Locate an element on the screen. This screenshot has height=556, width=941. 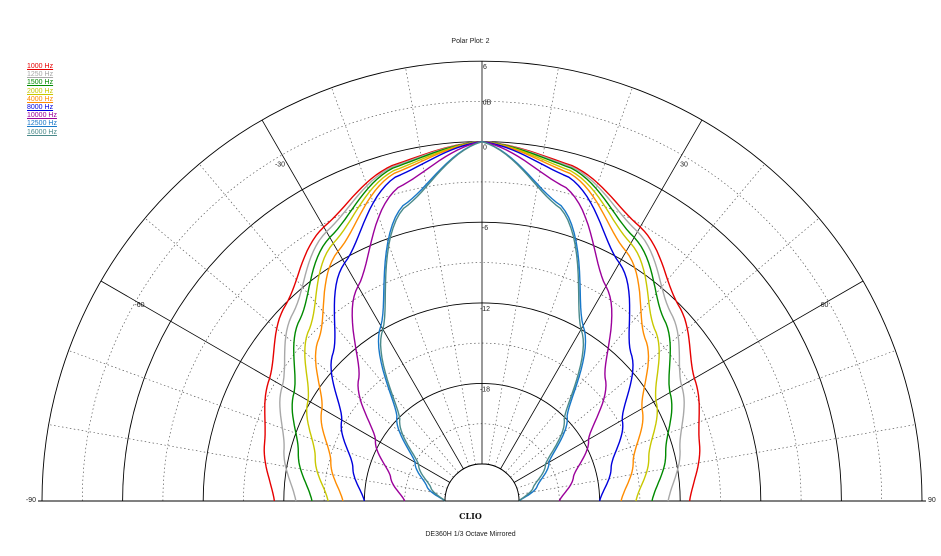
angle-tick-label: -90 is located at coordinates (31, 500).